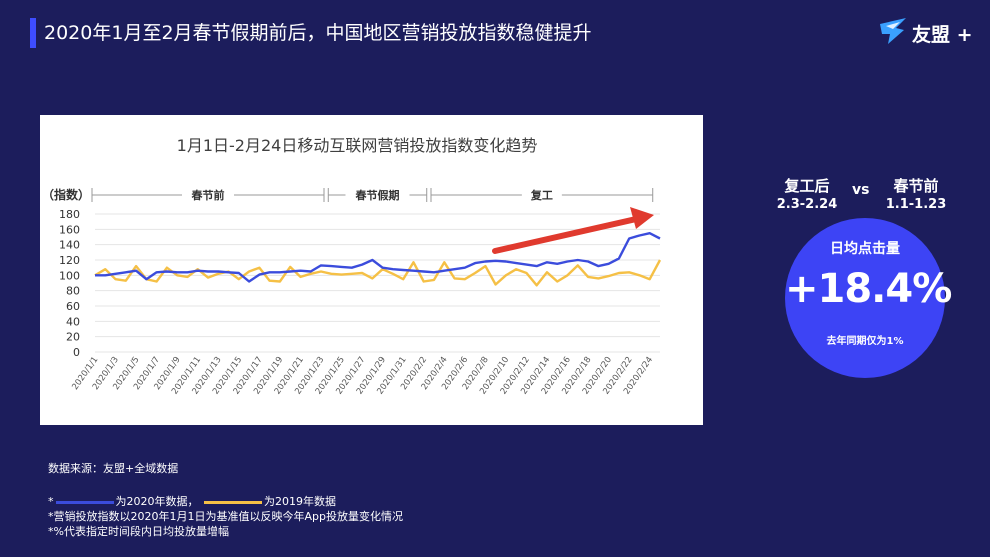  I want to click on y-axis-ticks: 0 20 40 60 80 100 120 140 160 180, so click(69, 283).